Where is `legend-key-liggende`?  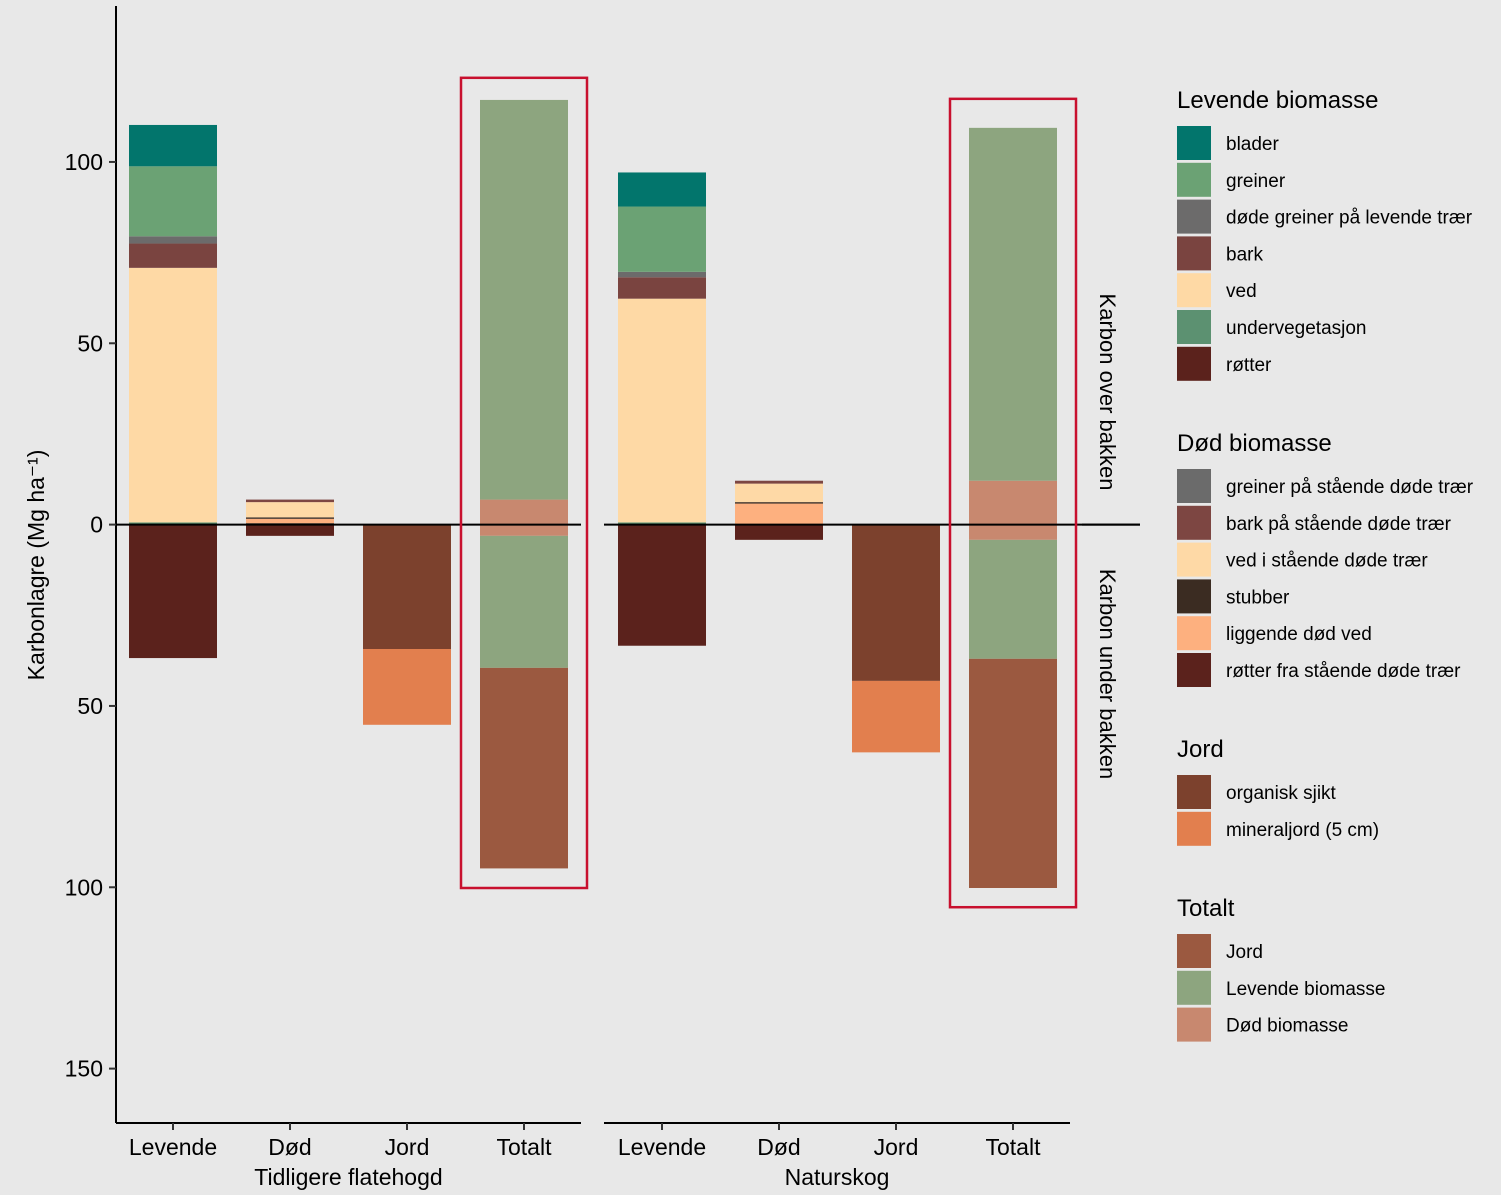
legend-key-liggende is located at coordinates (1194, 633).